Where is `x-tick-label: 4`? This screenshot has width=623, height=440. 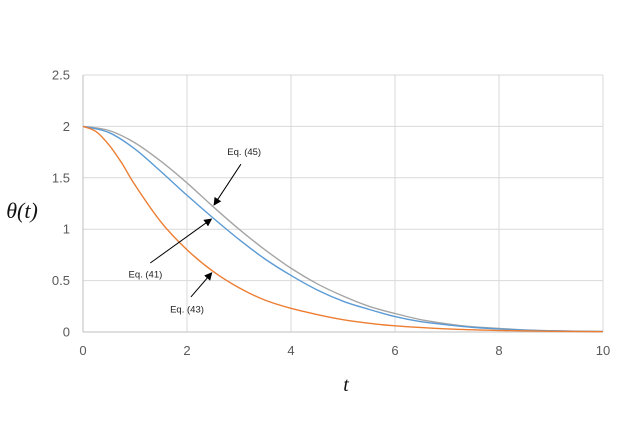
x-tick-label: 4 is located at coordinates (290, 350).